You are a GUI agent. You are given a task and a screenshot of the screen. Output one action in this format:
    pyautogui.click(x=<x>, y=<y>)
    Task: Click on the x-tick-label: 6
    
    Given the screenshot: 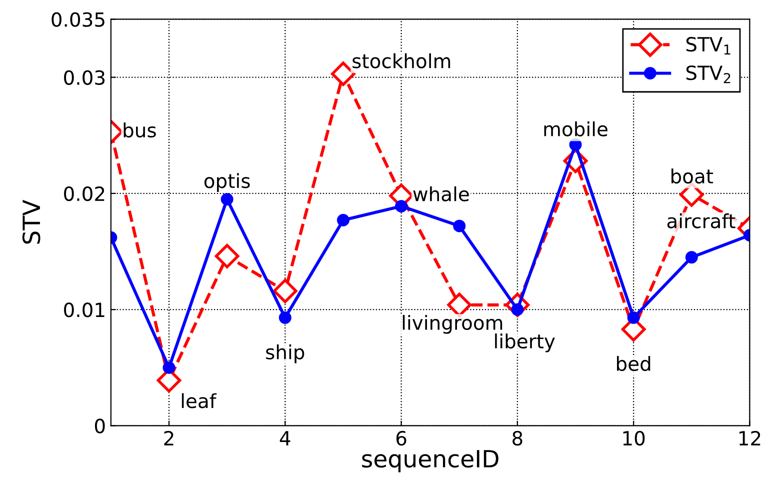 What is the action you would take?
    pyautogui.click(x=401, y=438)
    